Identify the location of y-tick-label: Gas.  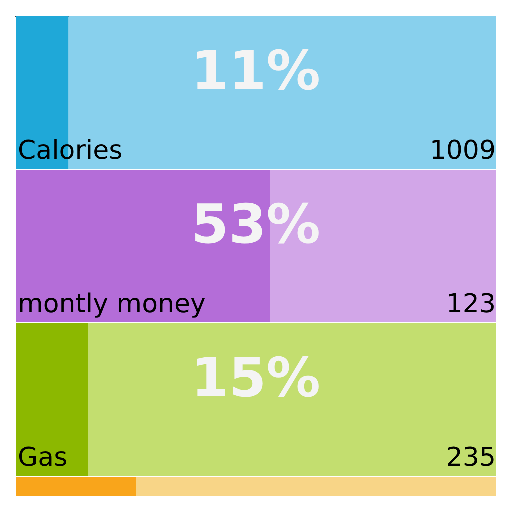
(43, 458).